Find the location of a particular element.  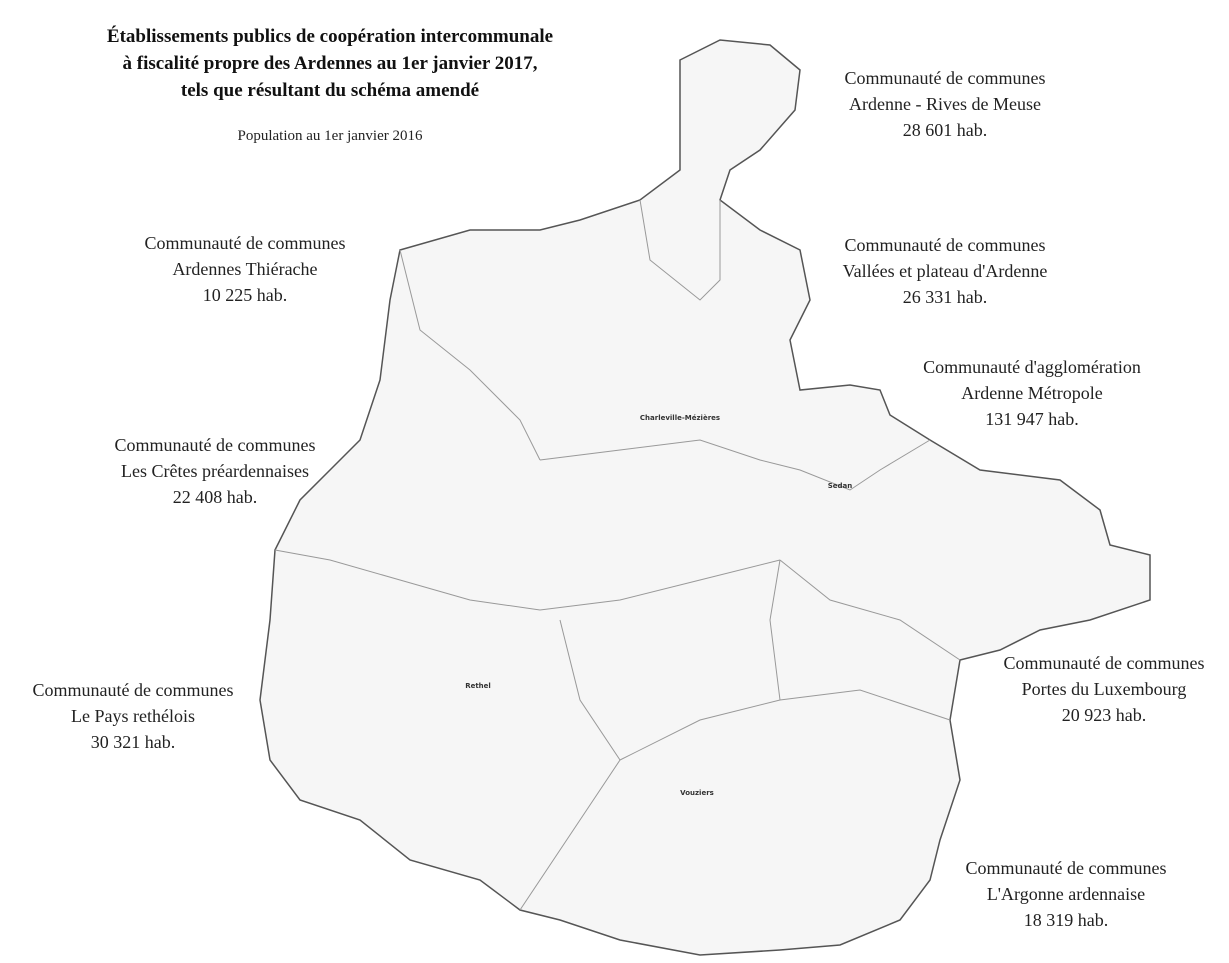

epci-name: Ardennes Thiérache is located at coordinates (244, 269).